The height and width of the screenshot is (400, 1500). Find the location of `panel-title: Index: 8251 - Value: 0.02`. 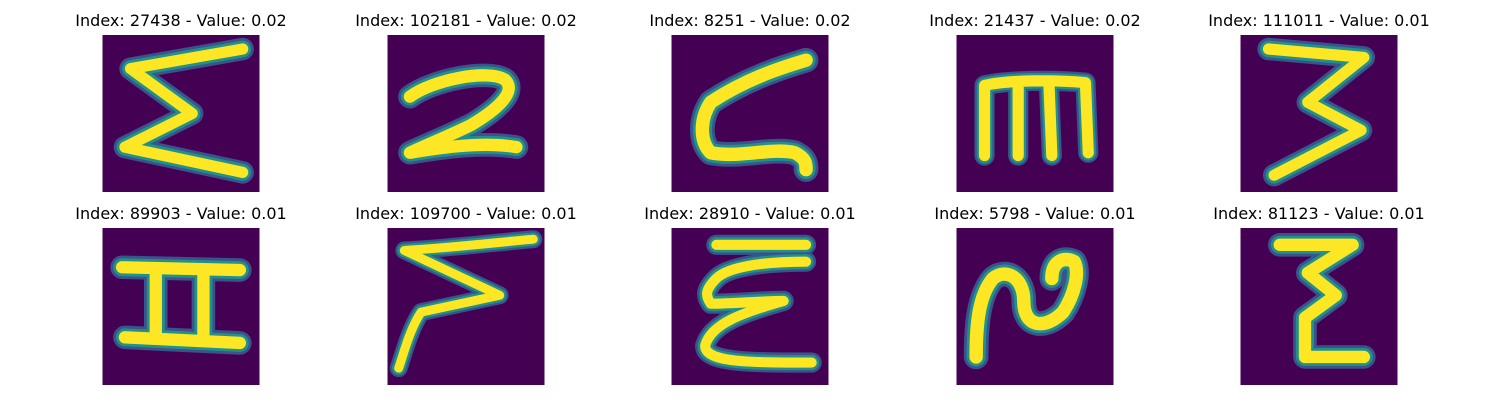

panel-title: Index: 8251 - Value: 0.02 is located at coordinates (750, 20).